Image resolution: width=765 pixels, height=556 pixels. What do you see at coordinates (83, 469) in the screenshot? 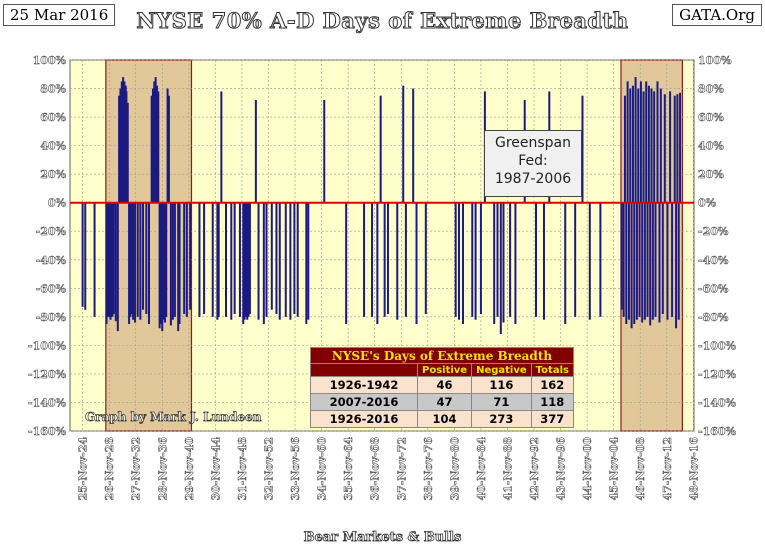
I see `x-tick-label: 25-Nov-24` at bounding box center [83, 469].